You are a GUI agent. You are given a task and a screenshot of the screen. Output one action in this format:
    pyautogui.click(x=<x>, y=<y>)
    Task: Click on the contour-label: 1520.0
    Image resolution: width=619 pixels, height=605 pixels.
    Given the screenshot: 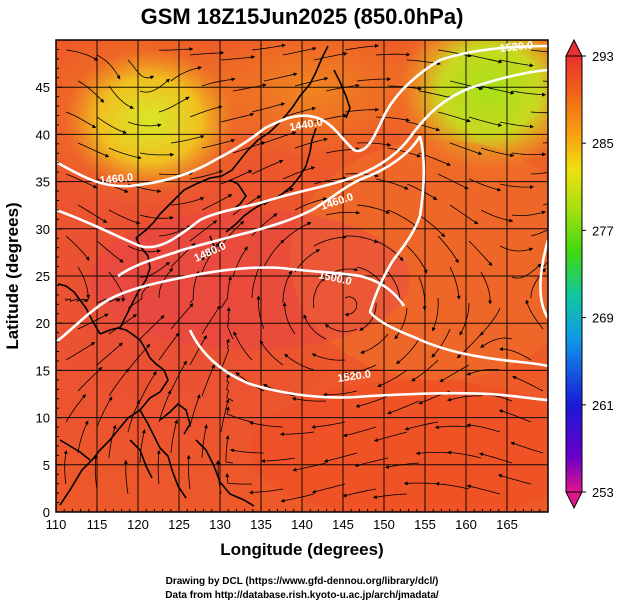 What is the action you would take?
    pyautogui.click(x=354, y=376)
    